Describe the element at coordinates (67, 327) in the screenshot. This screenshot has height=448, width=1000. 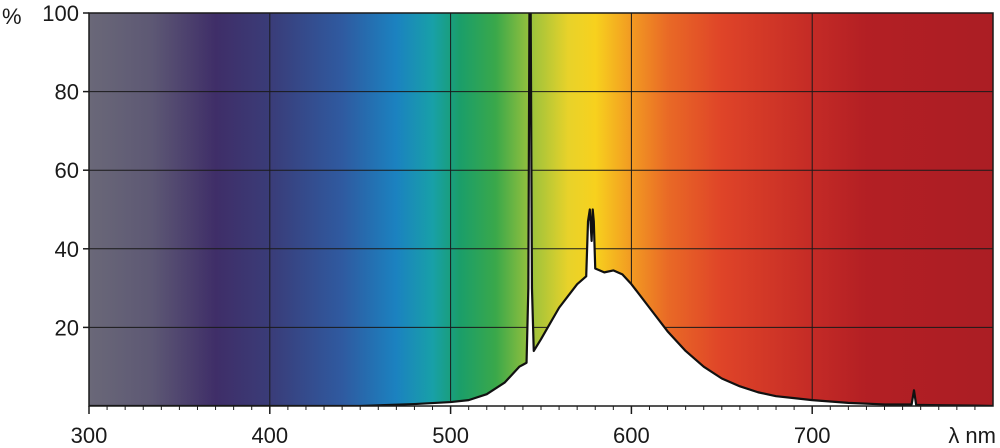
I see `y-tick-label: 20` at that location.